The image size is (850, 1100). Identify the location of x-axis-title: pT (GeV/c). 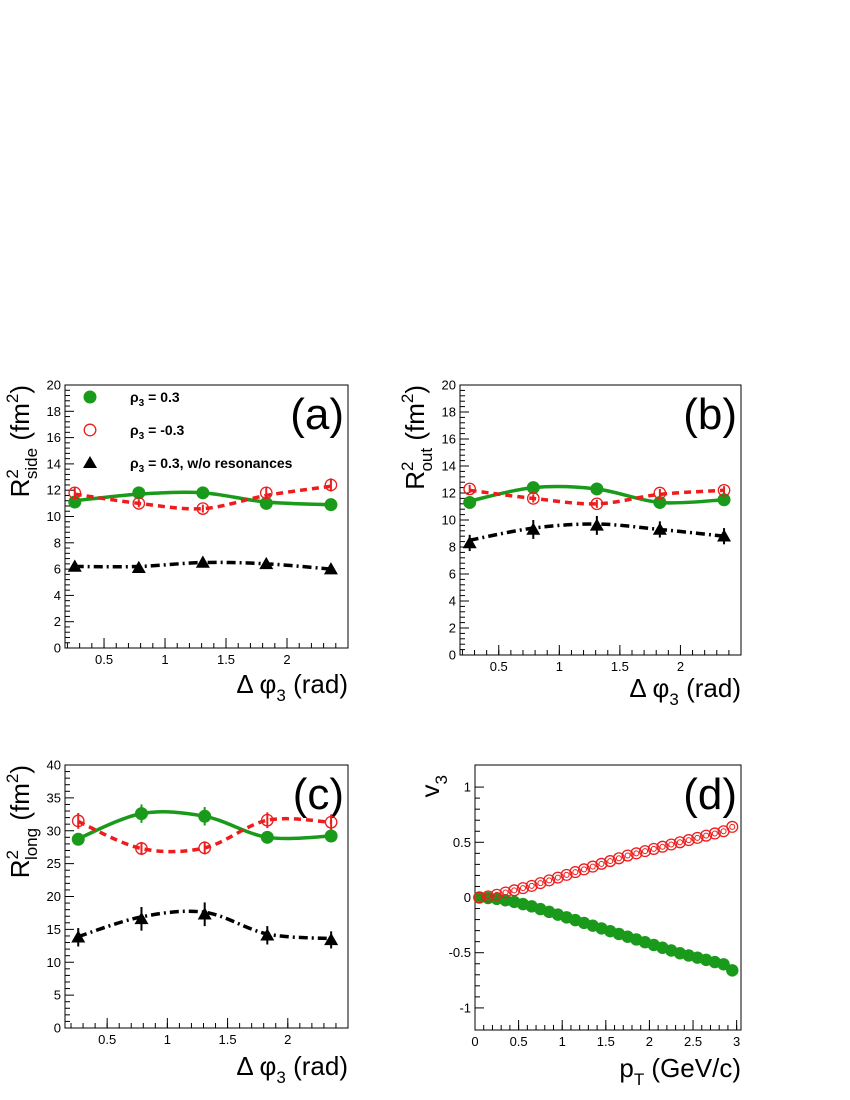
(680, 1071).